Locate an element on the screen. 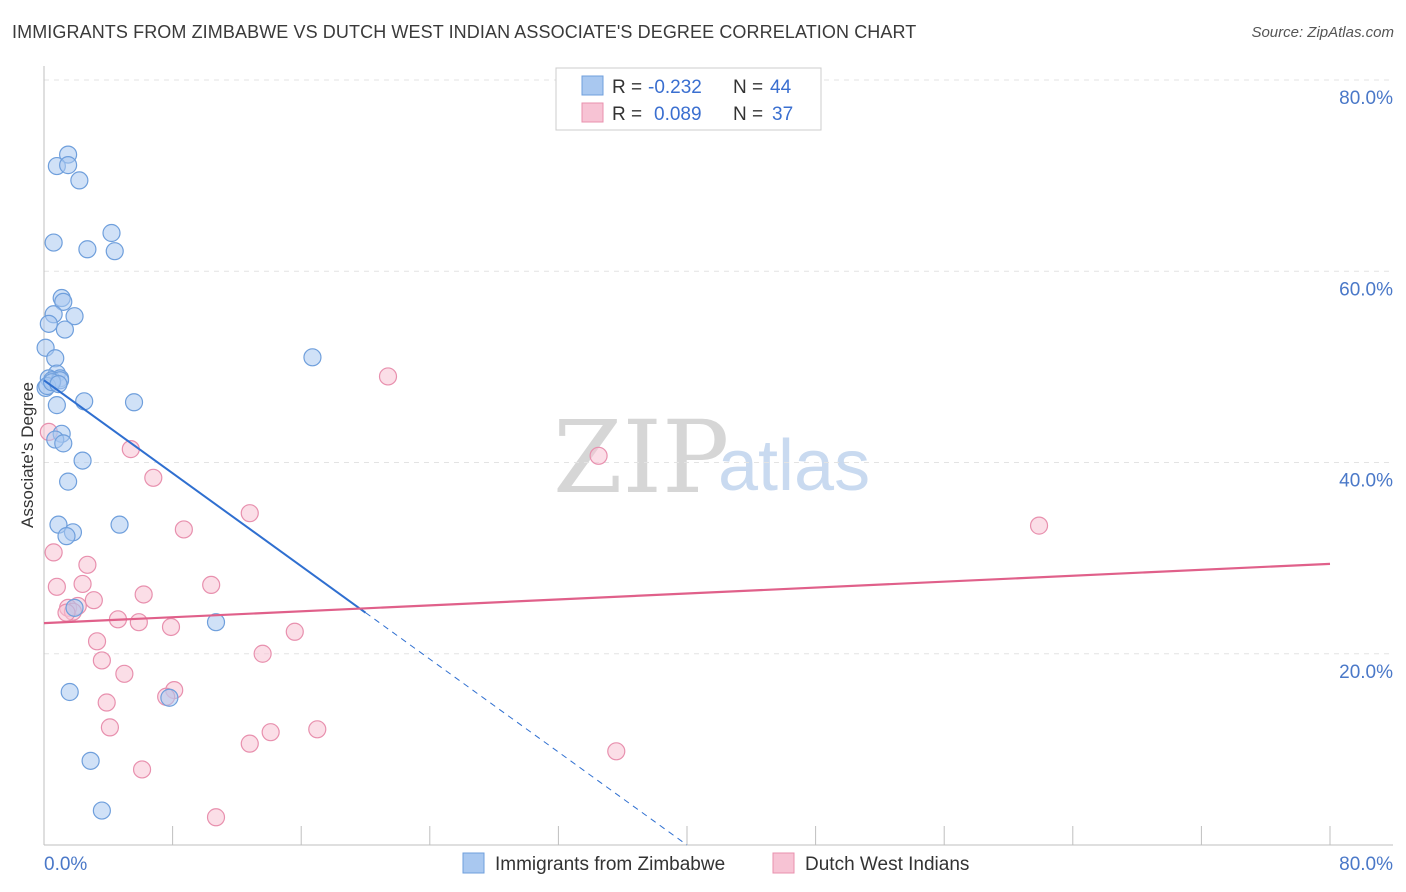 This screenshot has width=1406, height=892. bottom-legend-swatch-blue is located at coordinates (473, 863).